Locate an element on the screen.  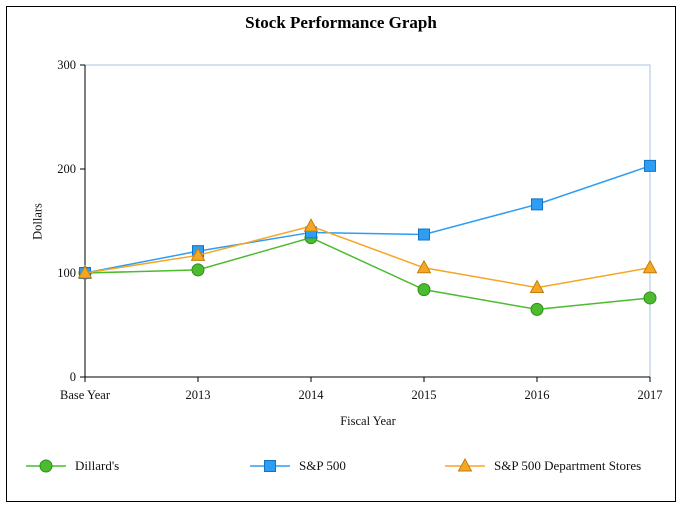
x-tick-label: 2014 is located at coordinates (312, 395).